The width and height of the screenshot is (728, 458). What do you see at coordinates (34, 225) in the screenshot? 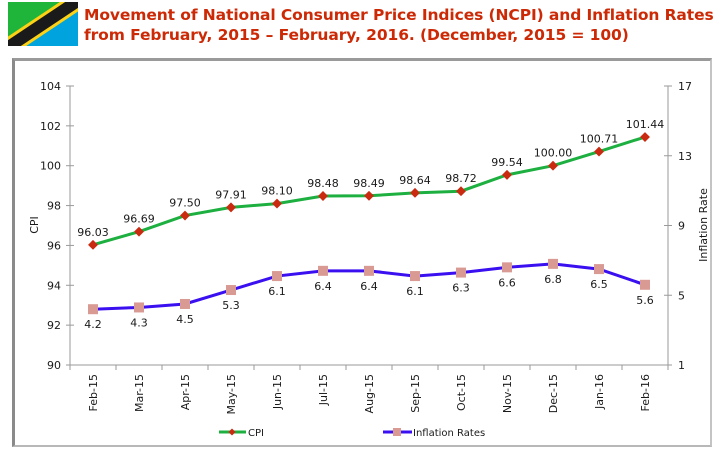
I see `y-axis-title: CPI` at bounding box center [34, 225].